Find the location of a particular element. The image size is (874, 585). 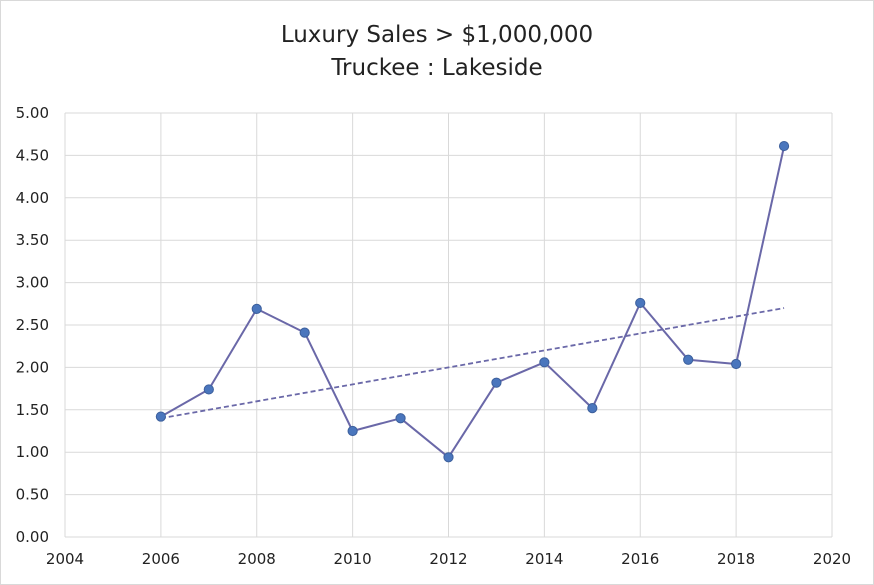

x-tick-label: 2006 is located at coordinates (161, 559).